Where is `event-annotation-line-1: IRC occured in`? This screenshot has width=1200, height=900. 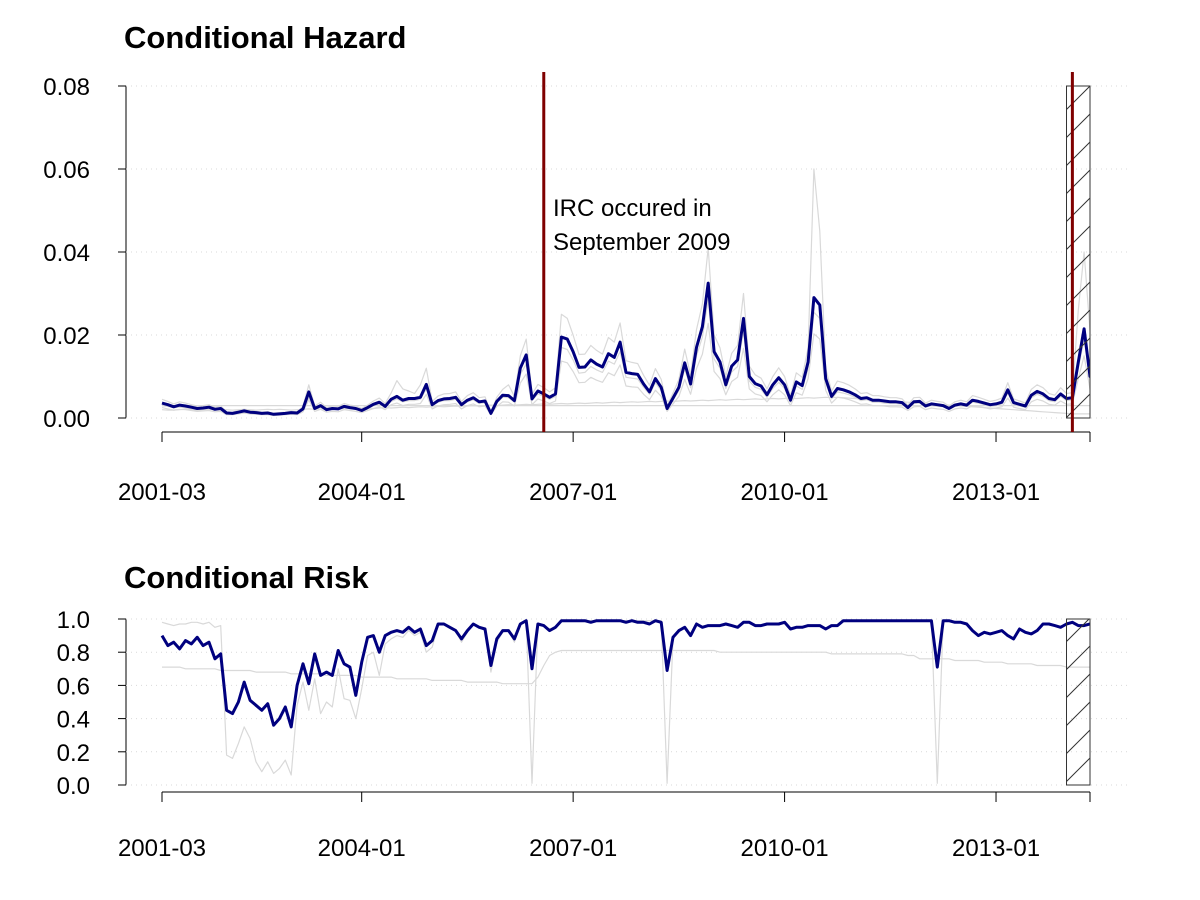 event-annotation-line-1: IRC occured in is located at coordinates (632, 208).